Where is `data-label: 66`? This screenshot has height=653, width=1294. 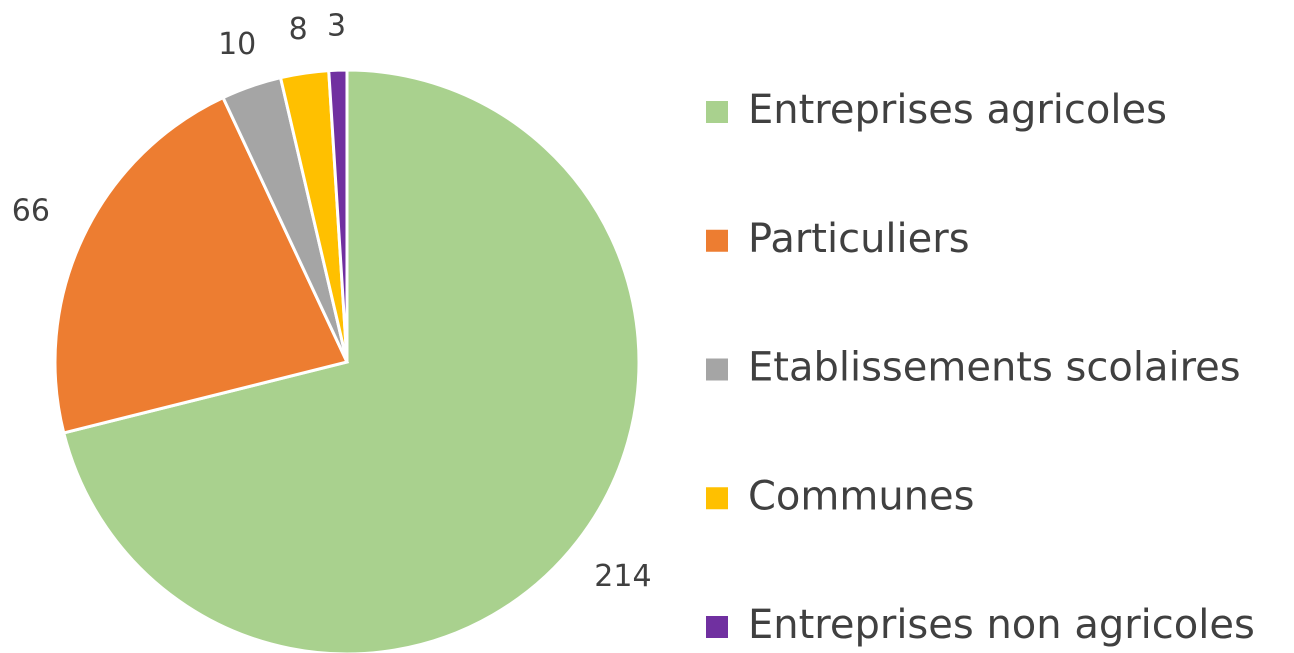
data-label: 66 is located at coordinates (31, 210).